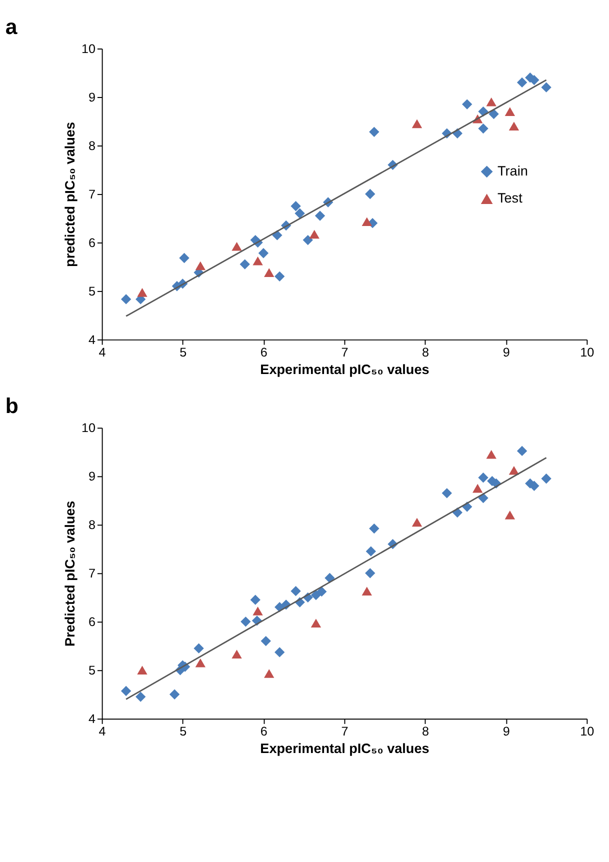 The height and width of the screenshot is (862, 609). Describe the element at coordinates (70, 573) in the screenshot. I see `y-axis-title: Predicted pIC₅₀ values` at that location.